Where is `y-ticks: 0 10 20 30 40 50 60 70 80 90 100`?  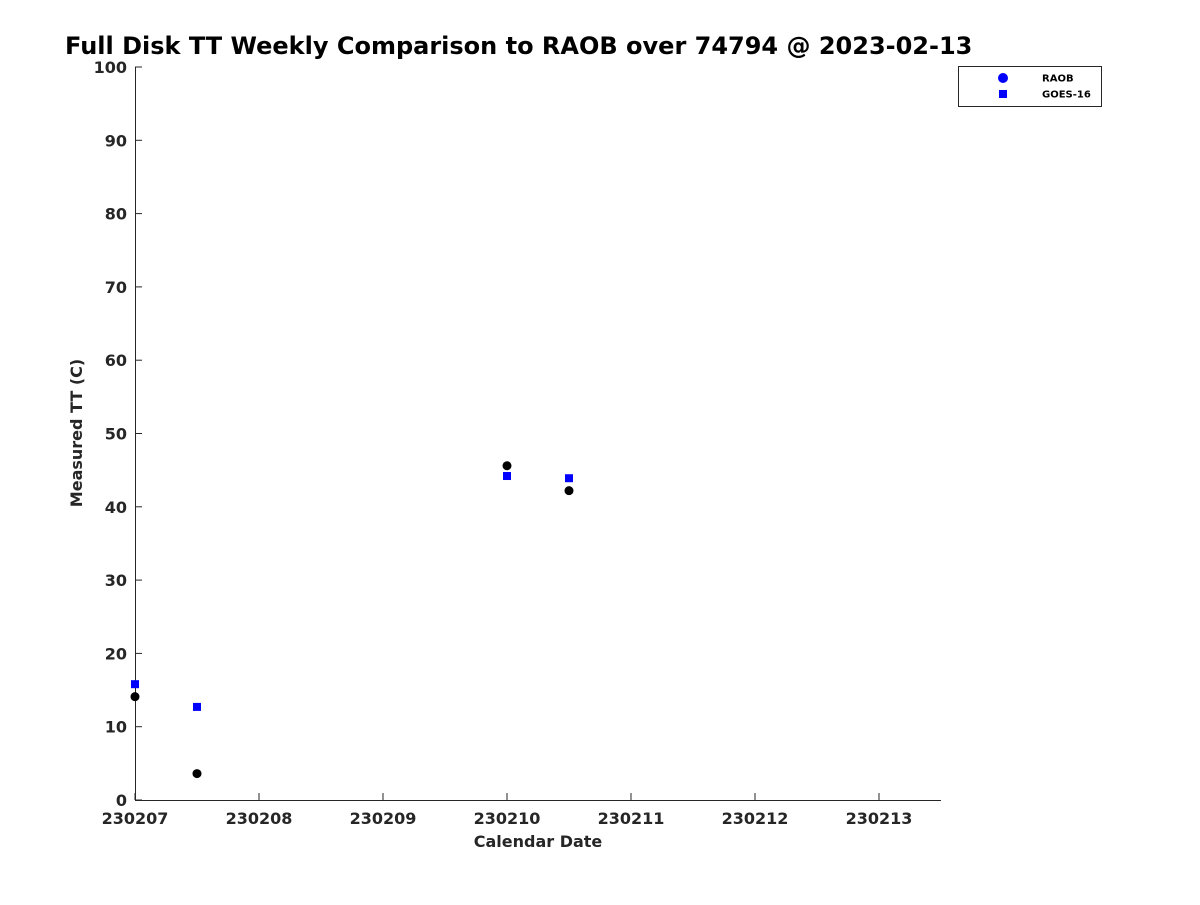 y-ticks: 0 10 20 30 40 50 60 70 80 90 100 is located at coordinates (118, 434).